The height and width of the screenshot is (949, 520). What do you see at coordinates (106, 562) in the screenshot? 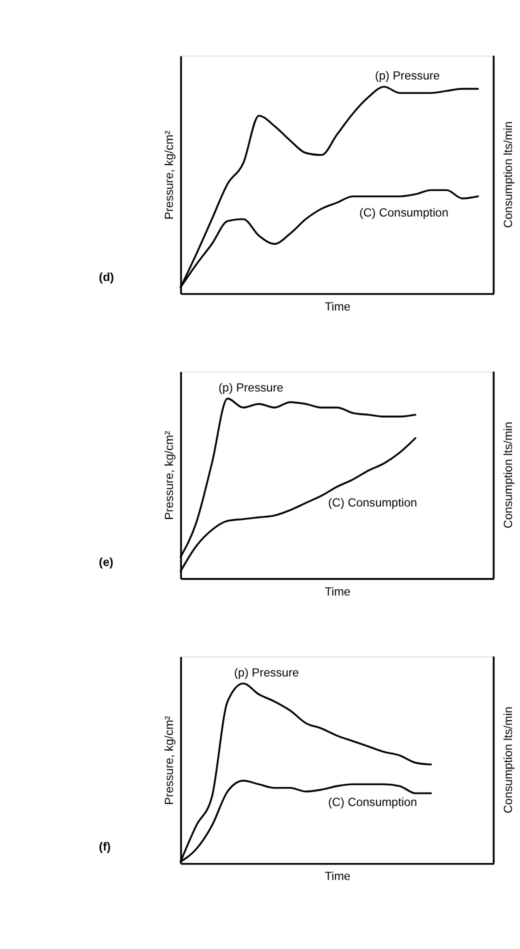
I see `text: (e)` at bounding box center [106, 562].